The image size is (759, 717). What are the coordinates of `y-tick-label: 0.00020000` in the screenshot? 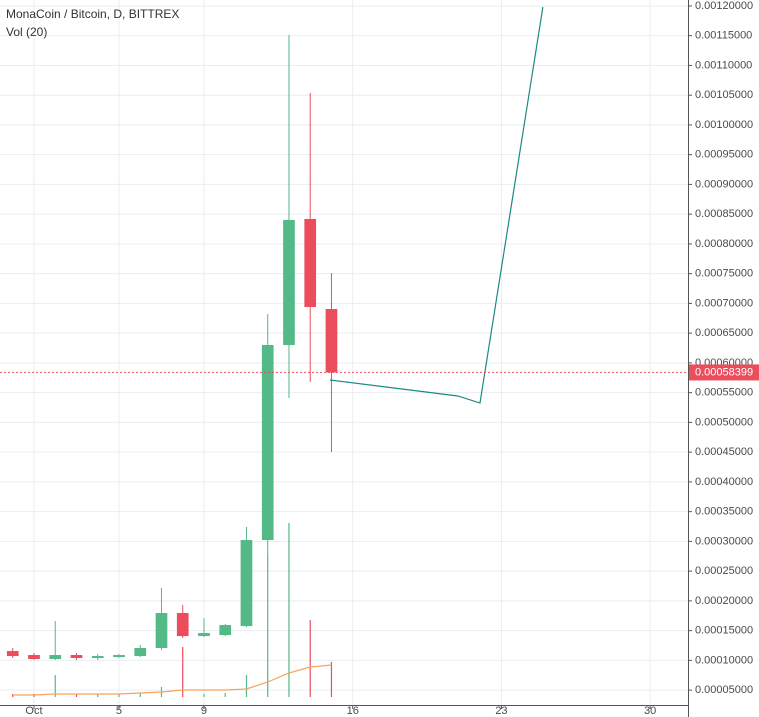 It's located at (724, 601).